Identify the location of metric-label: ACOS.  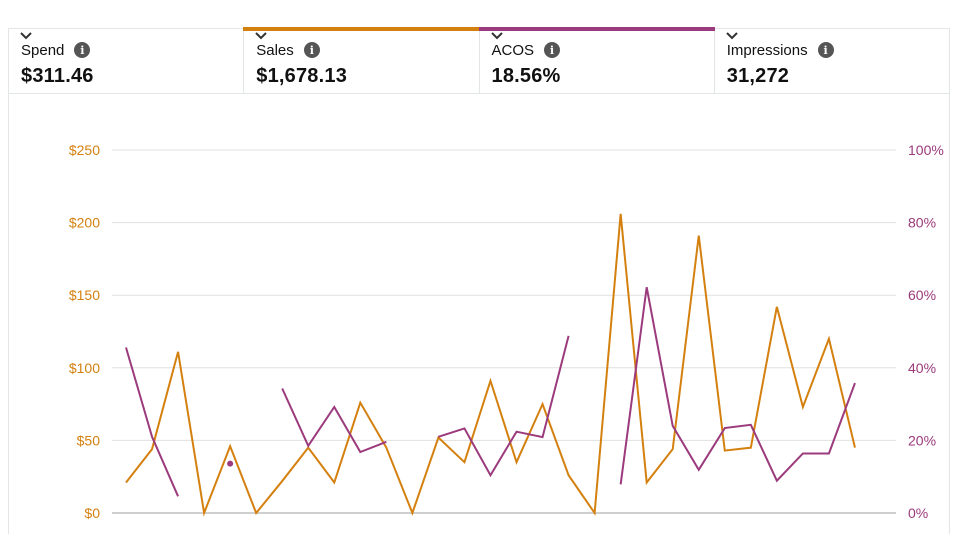
(513, 50).